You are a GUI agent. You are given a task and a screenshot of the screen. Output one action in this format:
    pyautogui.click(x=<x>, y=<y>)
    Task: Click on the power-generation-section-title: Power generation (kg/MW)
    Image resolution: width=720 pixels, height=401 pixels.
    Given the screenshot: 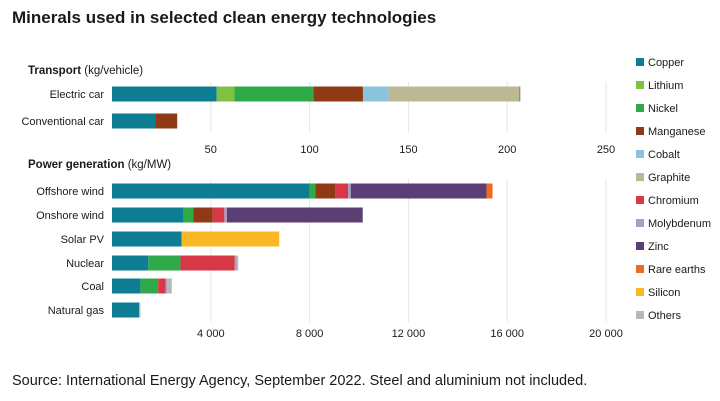 What is the action you would take?
    pyautogui.click(x=99, y=165)
    